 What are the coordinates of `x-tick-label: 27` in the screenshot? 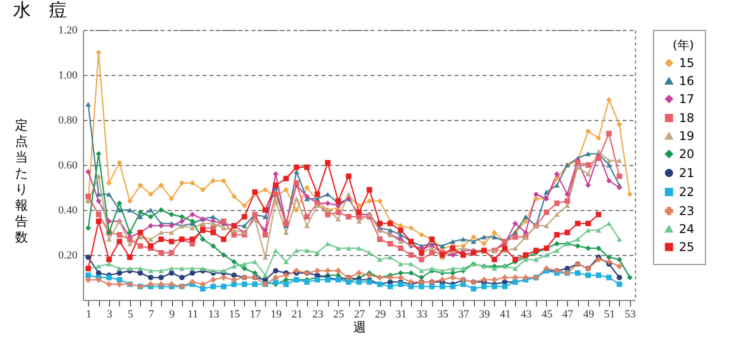 It's located at (360, 314).